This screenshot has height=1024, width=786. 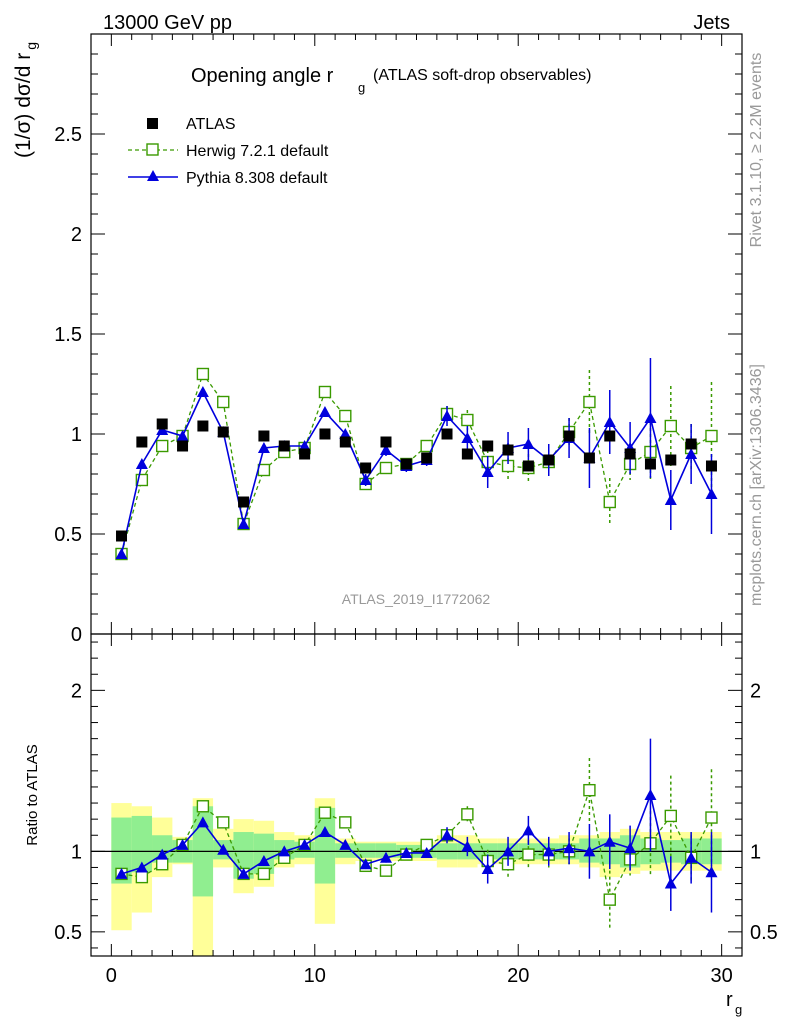 I want to click on y-tick-label: 1.5, so click(x=68, y=335).